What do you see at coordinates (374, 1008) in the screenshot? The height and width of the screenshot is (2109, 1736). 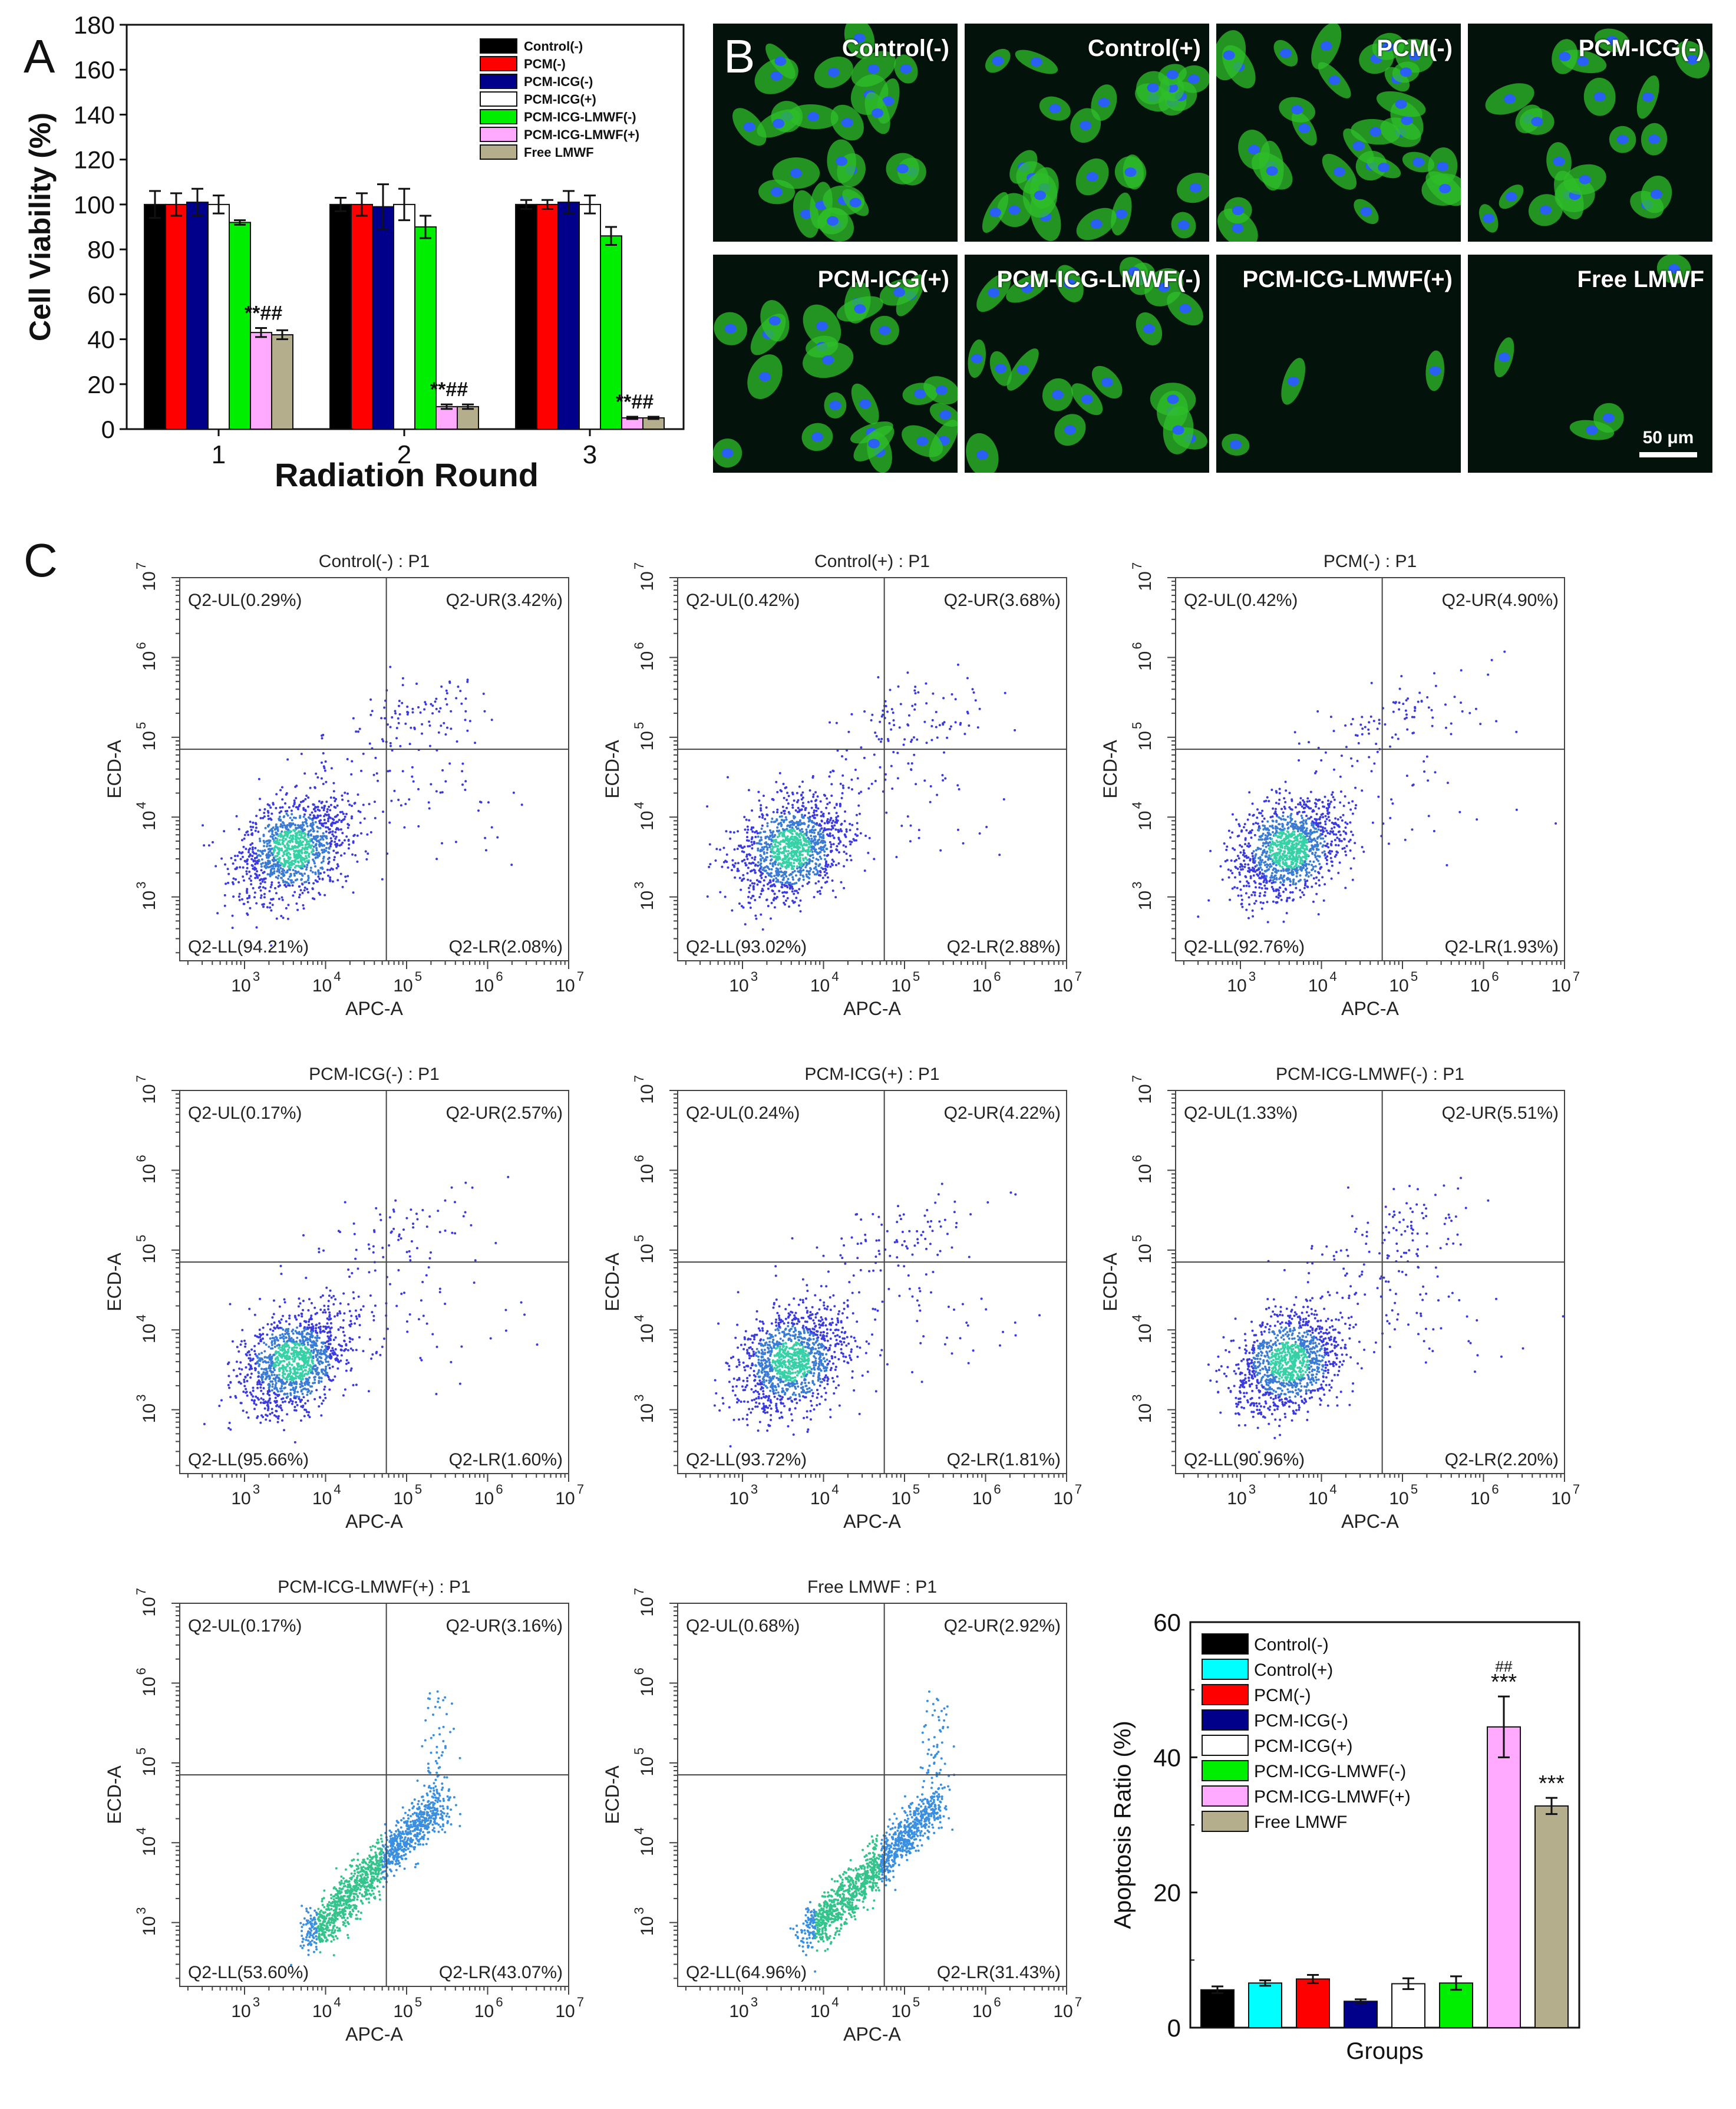 I see `x-axis-label: APC-A` at bounding box center [374, 1008].